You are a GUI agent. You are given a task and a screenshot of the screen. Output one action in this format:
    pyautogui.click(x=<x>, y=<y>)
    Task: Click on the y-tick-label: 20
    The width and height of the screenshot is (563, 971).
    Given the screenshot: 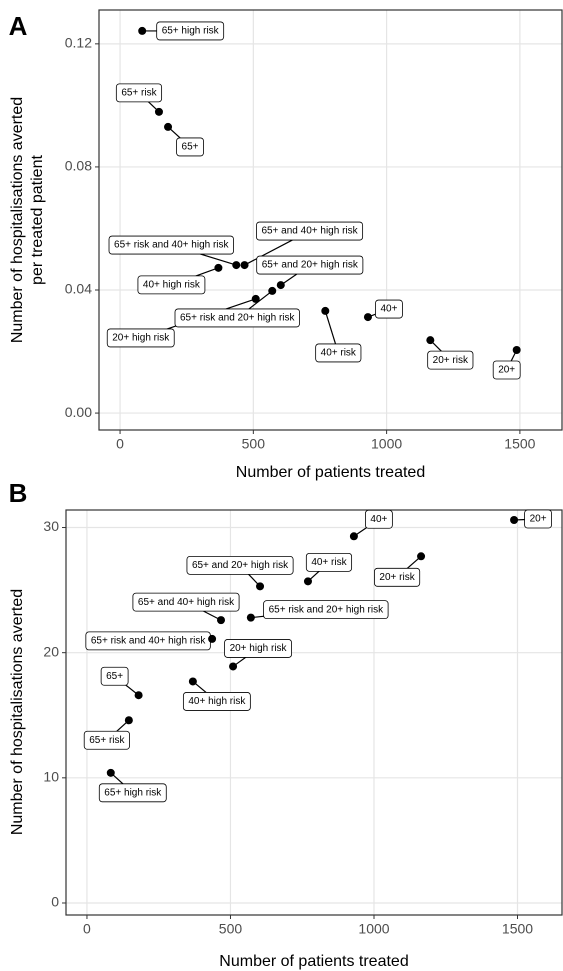 What is the action you would take?
    pyautogui.click(x=51, y=651)
    